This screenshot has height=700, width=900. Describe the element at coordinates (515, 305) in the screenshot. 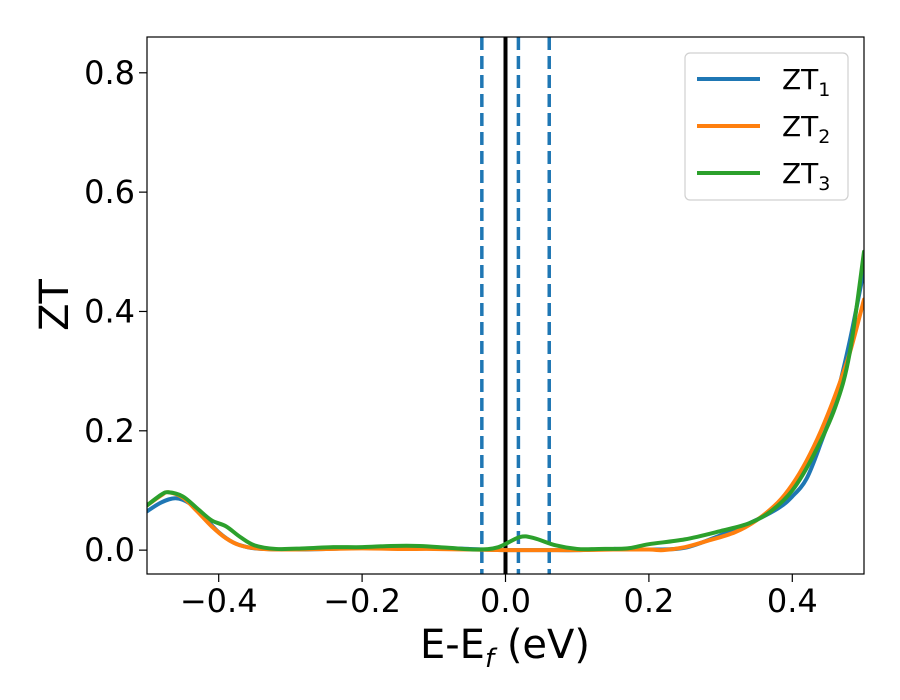

I see `reference-lines` at that location.